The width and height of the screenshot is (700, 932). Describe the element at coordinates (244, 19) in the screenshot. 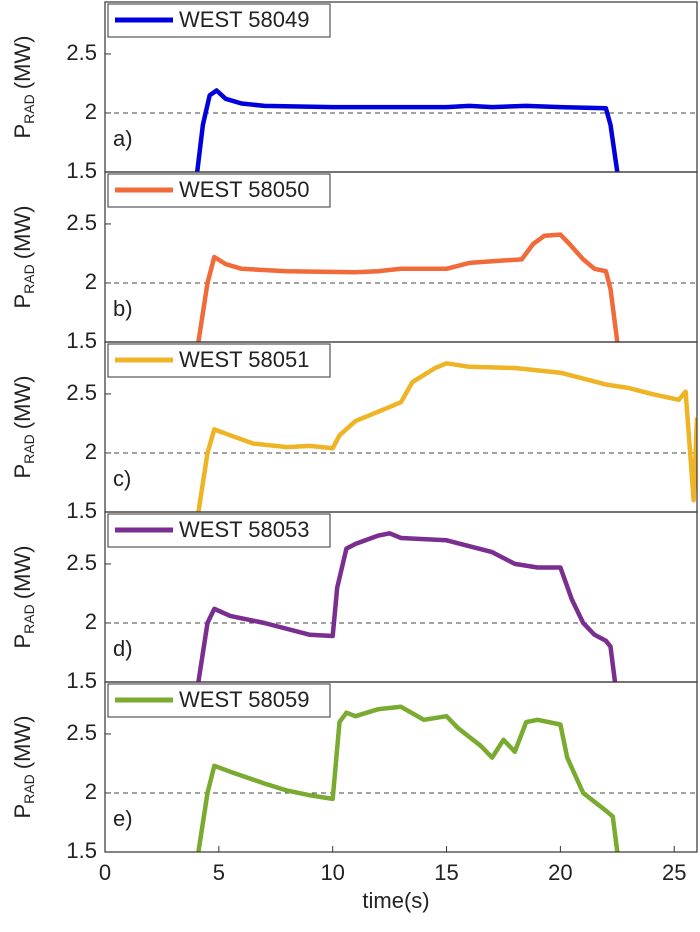

I see `legend-label: WEST 58049` at that location.